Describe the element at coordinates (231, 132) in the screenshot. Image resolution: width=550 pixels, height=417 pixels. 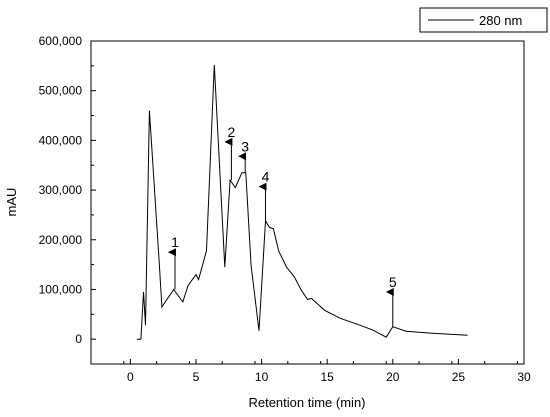
I see `peak-label: 2` at that location.